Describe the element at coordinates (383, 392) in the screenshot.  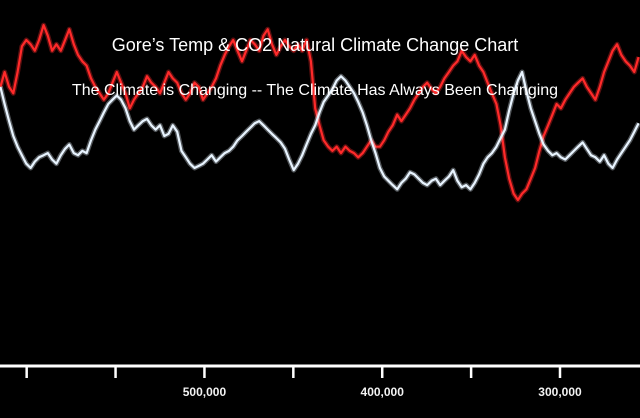
I see `x-tick-label: 400,000` at that location.